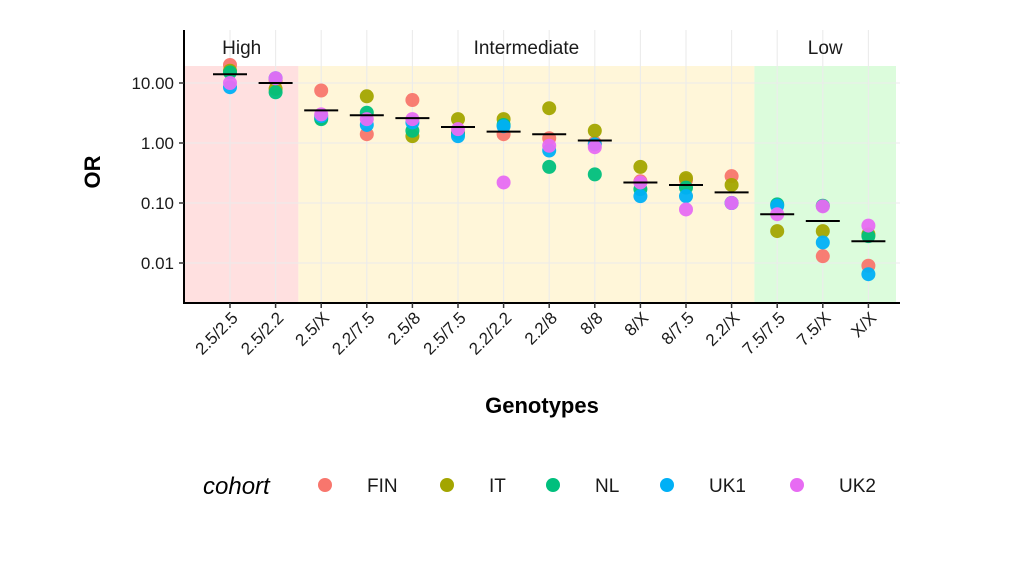 The height and width of the screenshot is (564, 1024). I want to click on legend-key-uk2, so click(797, 485).